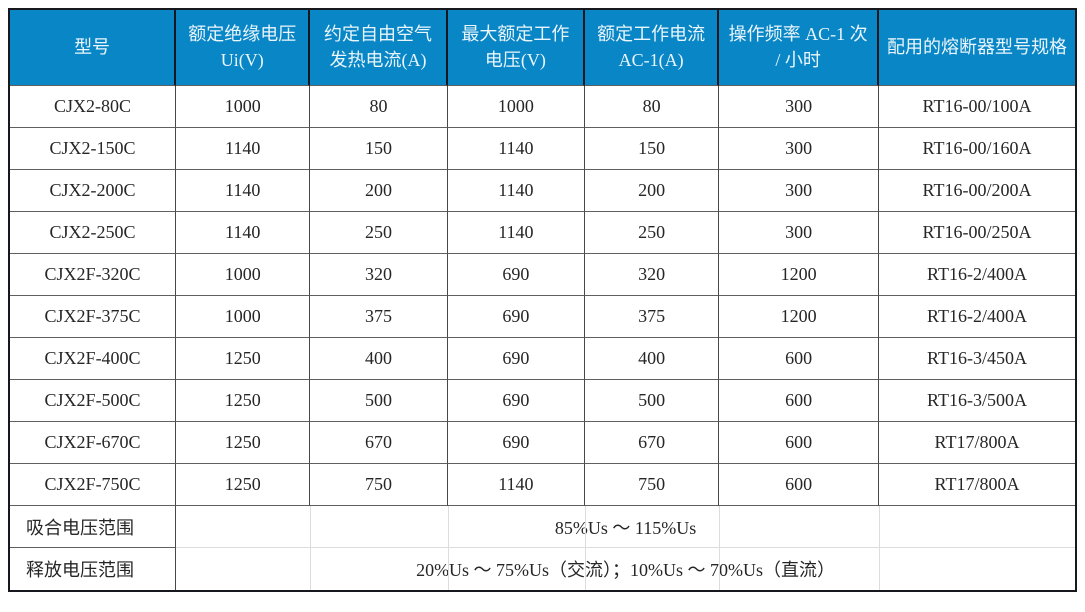  I want to click on release-voltage-label: 释放电压范围, so click(93, 569).